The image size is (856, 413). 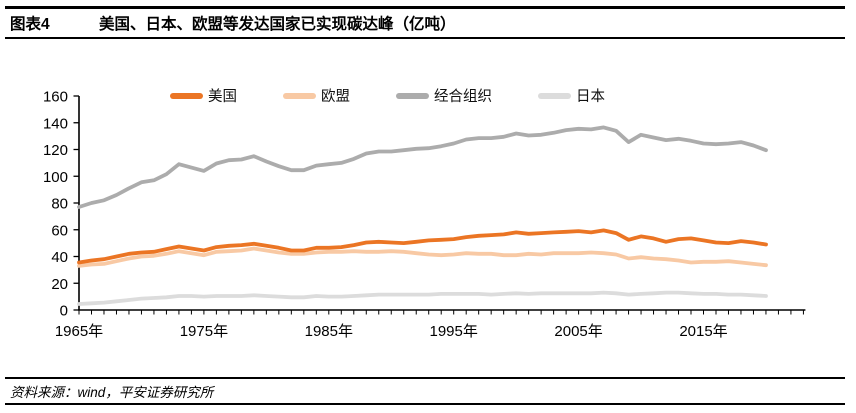 What do you see at coordinates (222, 97) in the screenshot?
I see `legend-label-us: 美国` at bounding box center [222, 97].